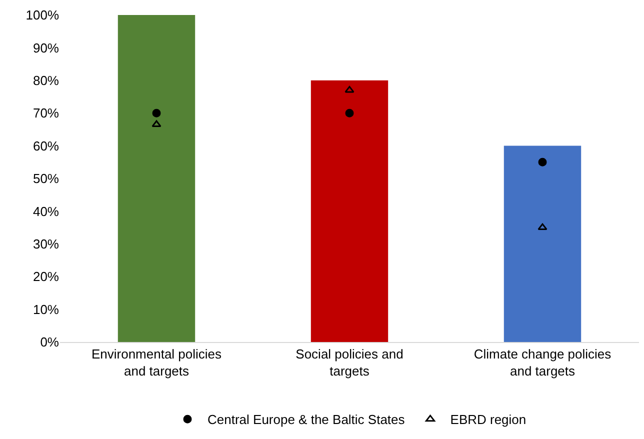 The image size is (644, 439). What do you see at coordinates (46, 48) in the screenshot?
I see `y-tick-label: 90%` at bounding box center [46, 48].